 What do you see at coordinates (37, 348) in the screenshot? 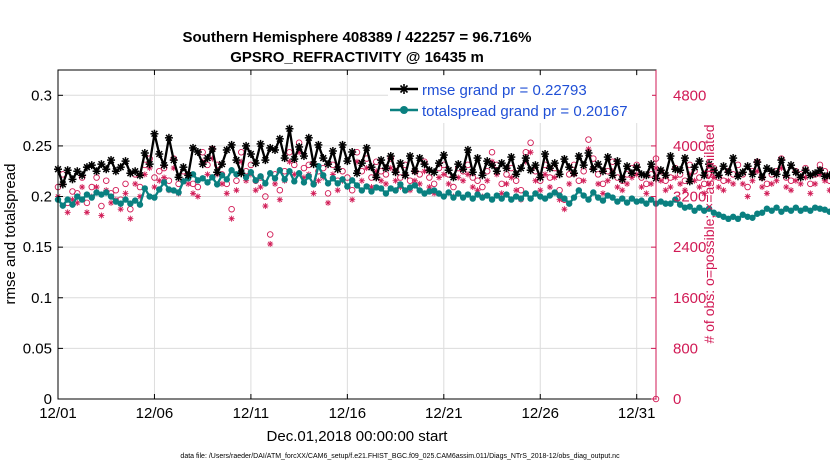
I see `y-tick-label: 0.05` at bounding box center [37, 348].